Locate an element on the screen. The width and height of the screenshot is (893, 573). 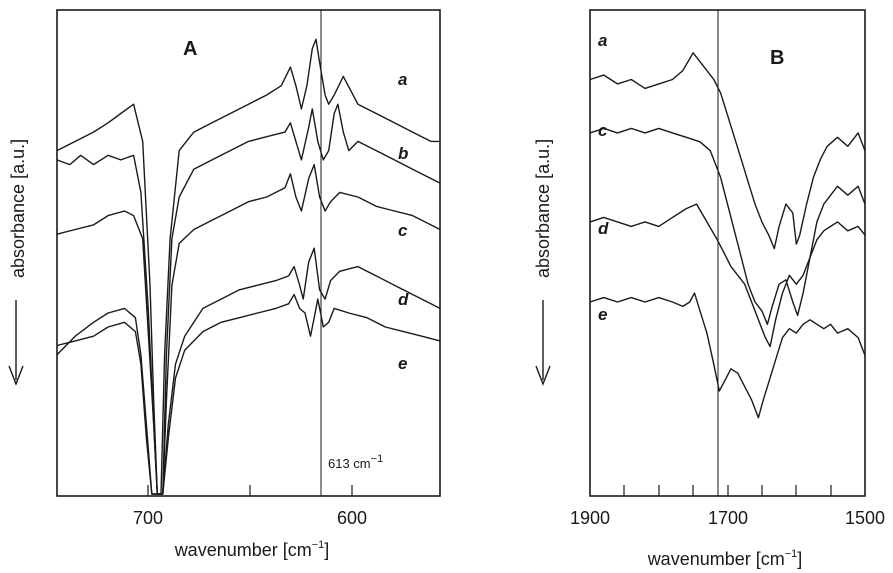
panel-a-ticklabel-600: 600 is located at coordinates (352, 518).